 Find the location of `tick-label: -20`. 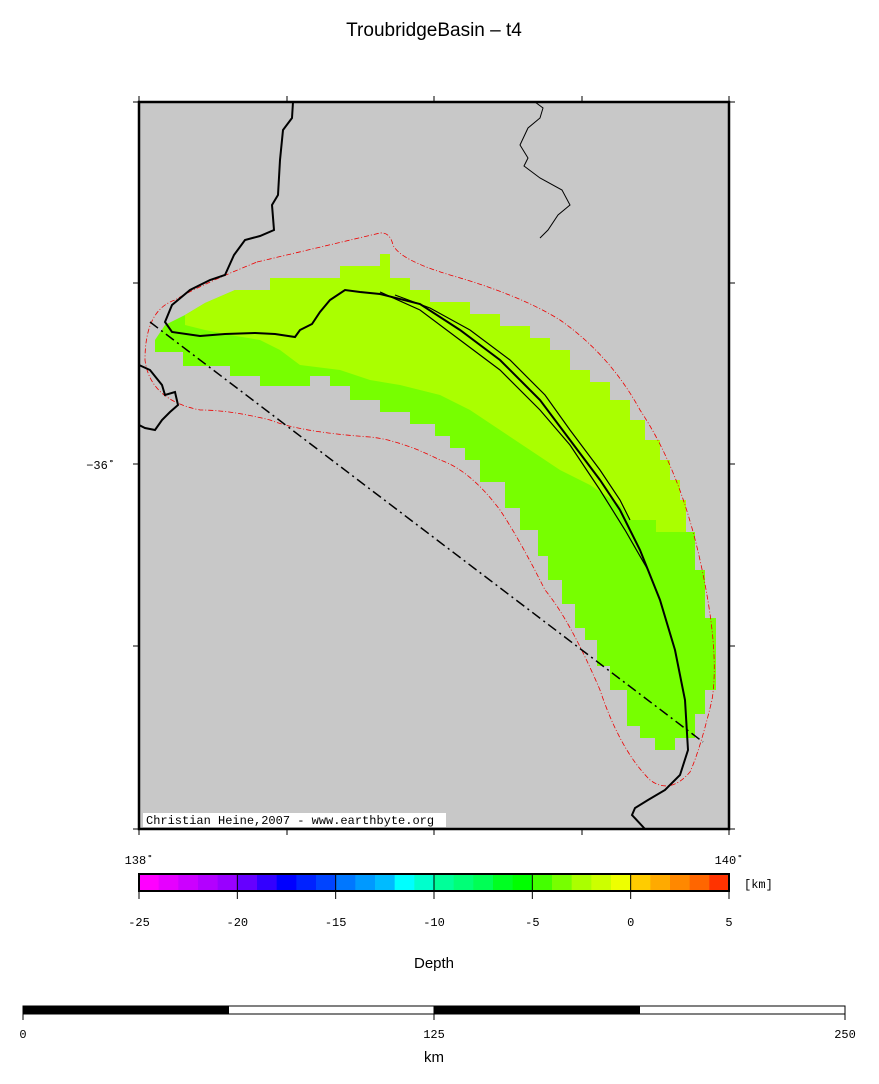

tick-label: -20 is located at coordinates (238, 923).